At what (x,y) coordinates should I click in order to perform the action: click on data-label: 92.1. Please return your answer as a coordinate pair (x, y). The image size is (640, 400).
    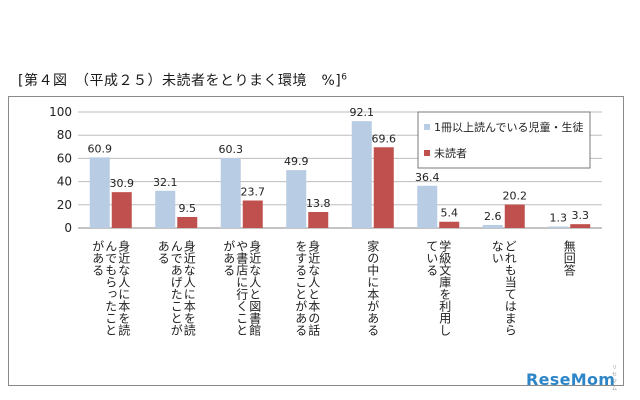
    Looking at the image, I should click on (362, 112).